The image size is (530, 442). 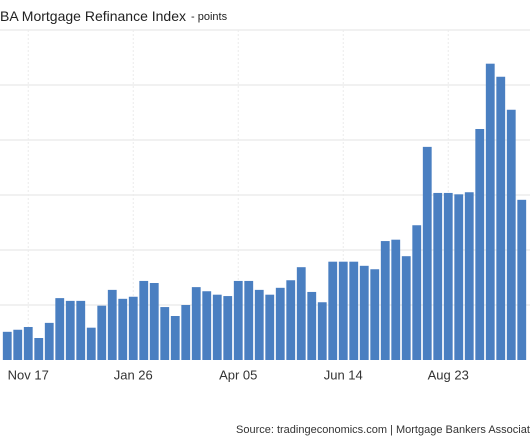 What do you see at coordinates (133, 374) in the screenshot?
I see `x-tick-label: Jan 26` at bounding box center [133, 374].